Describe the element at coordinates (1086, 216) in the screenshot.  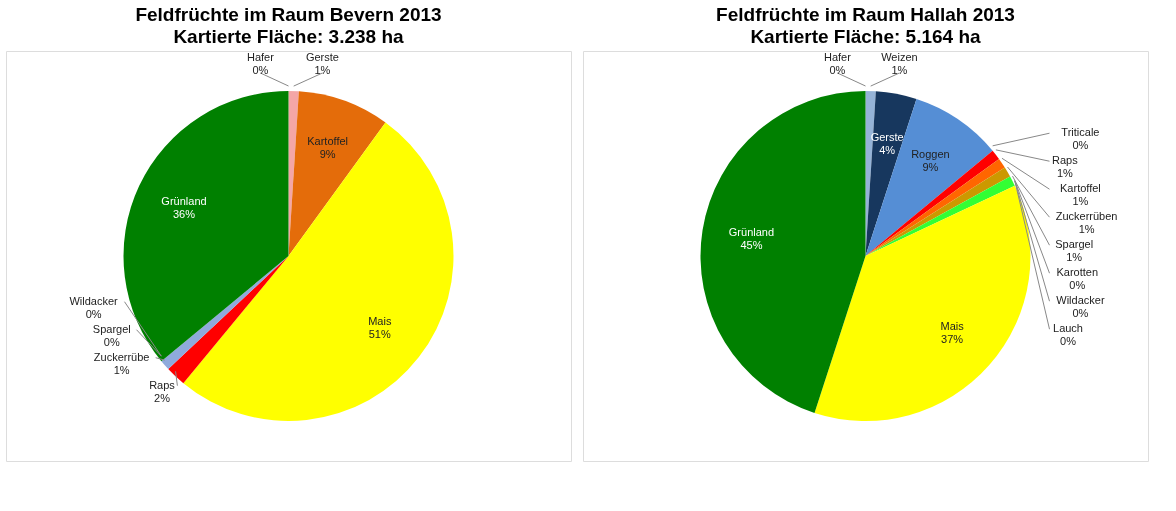
I see `slice-label: Zuckerrüben` at that location.